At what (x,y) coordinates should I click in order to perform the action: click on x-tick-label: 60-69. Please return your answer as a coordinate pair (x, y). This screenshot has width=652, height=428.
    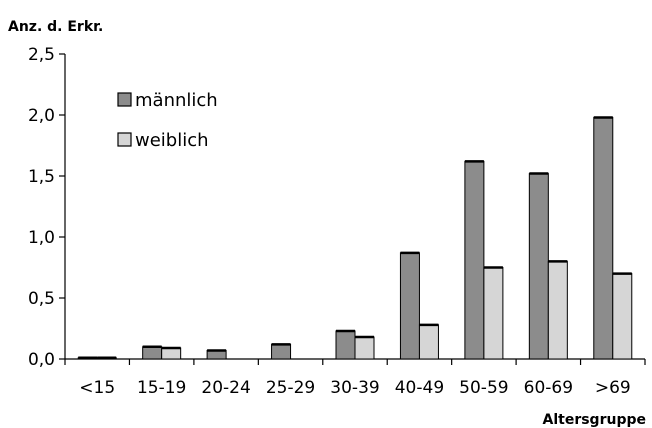
    Looking at the image, I should click on (548, 388).